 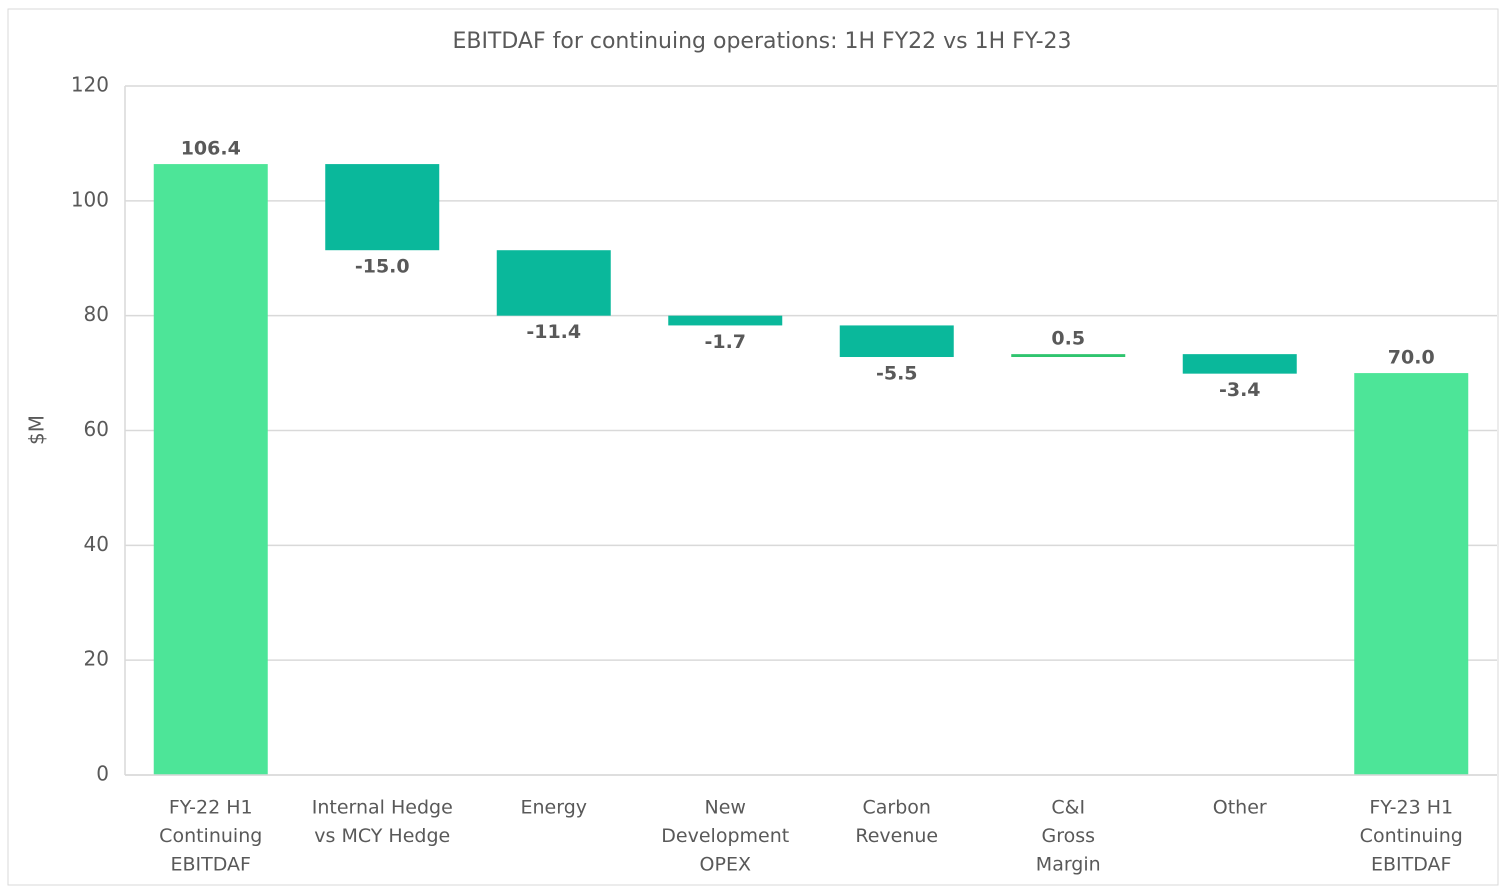 I want to click on x-tick-label: FY-22 H1, so click(x=211, y=808).